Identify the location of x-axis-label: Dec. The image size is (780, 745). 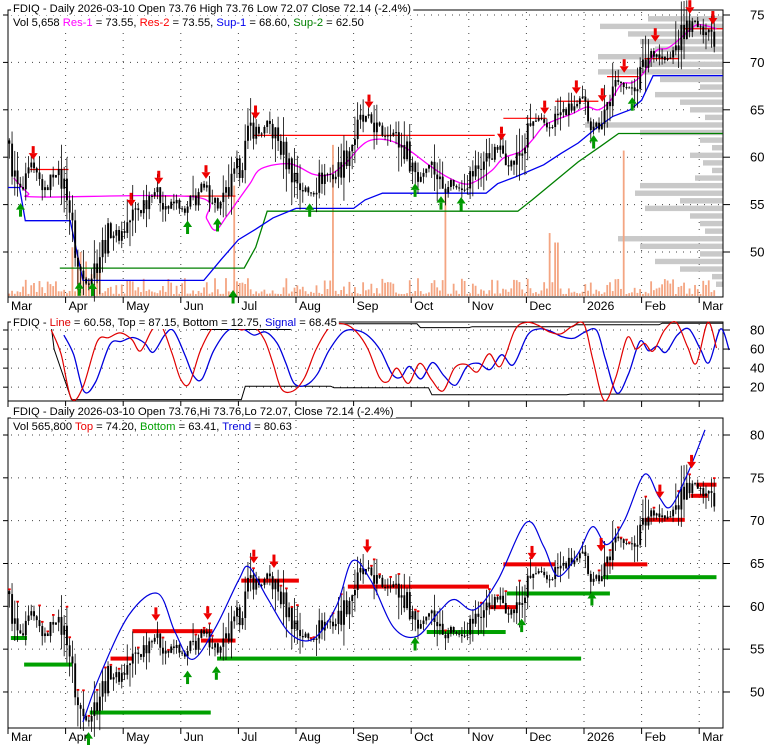
(540, 306).